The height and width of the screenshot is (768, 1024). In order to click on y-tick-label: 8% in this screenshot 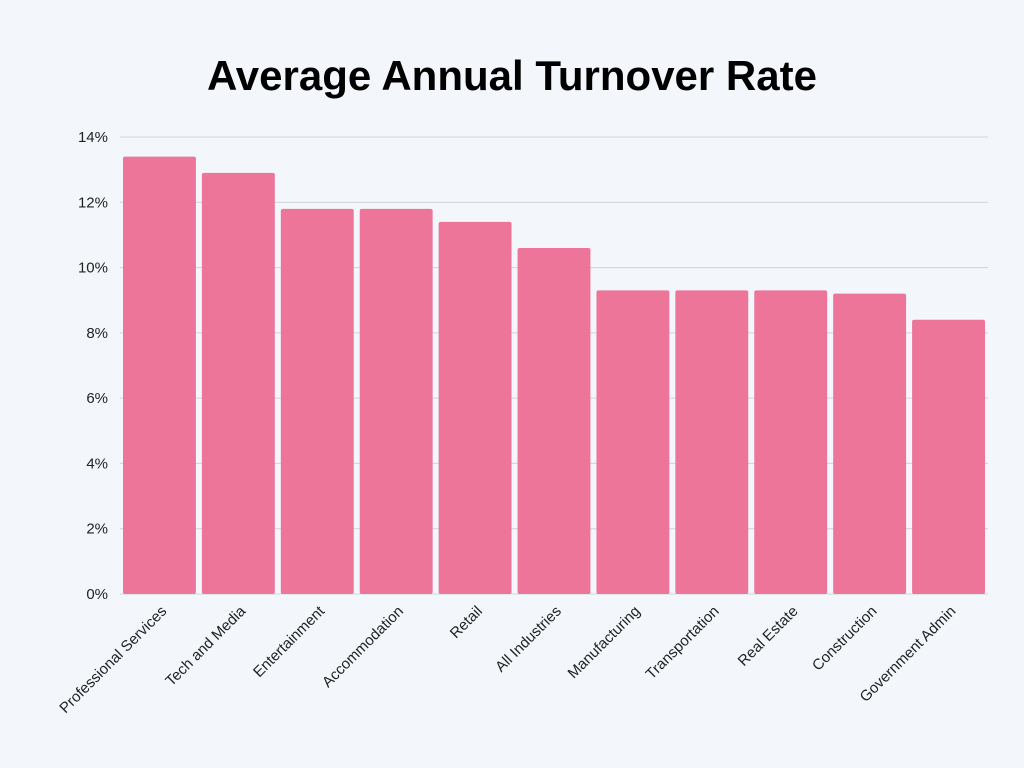, I will do `click(97, 333)`.